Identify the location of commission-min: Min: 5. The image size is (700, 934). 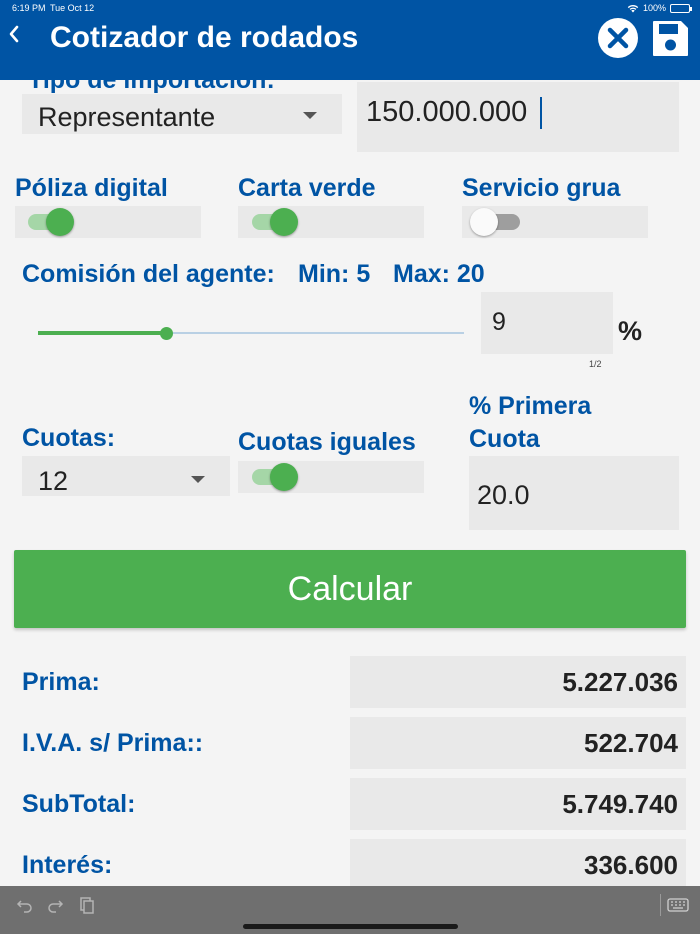
(334, 274).